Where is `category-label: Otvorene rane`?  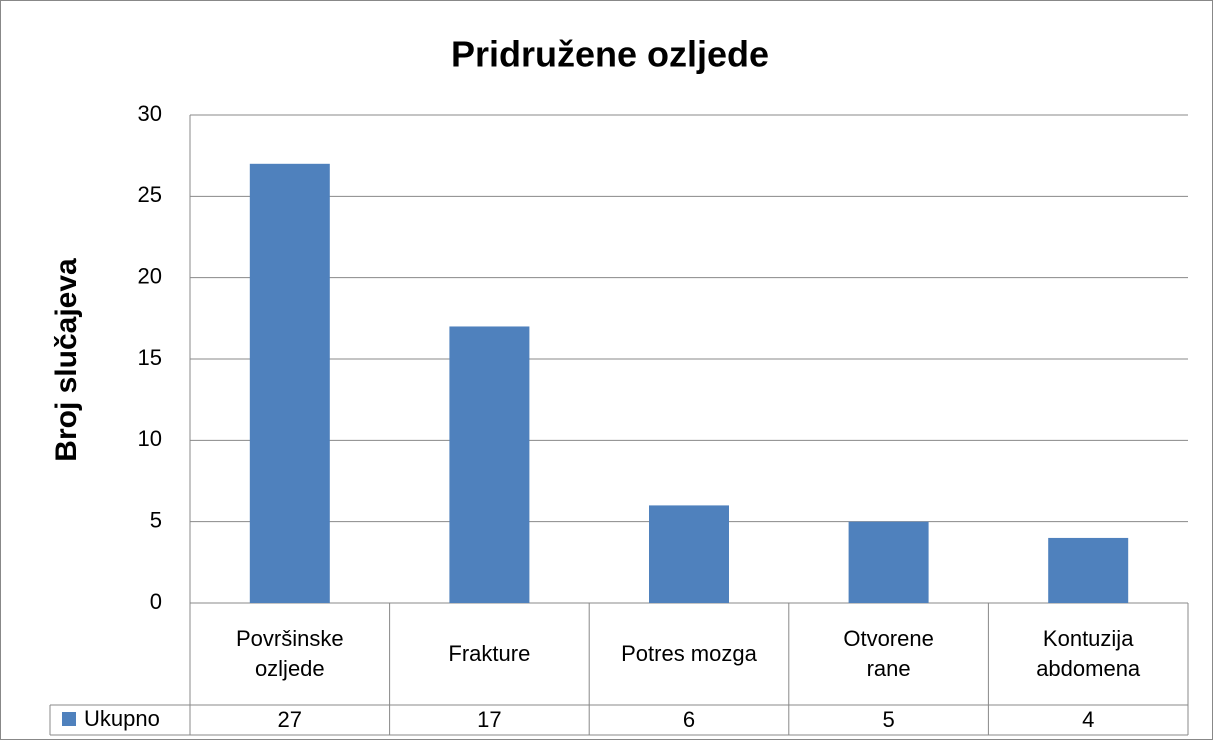
category-label: Otvorene rane is located at coordinates (889, 654).